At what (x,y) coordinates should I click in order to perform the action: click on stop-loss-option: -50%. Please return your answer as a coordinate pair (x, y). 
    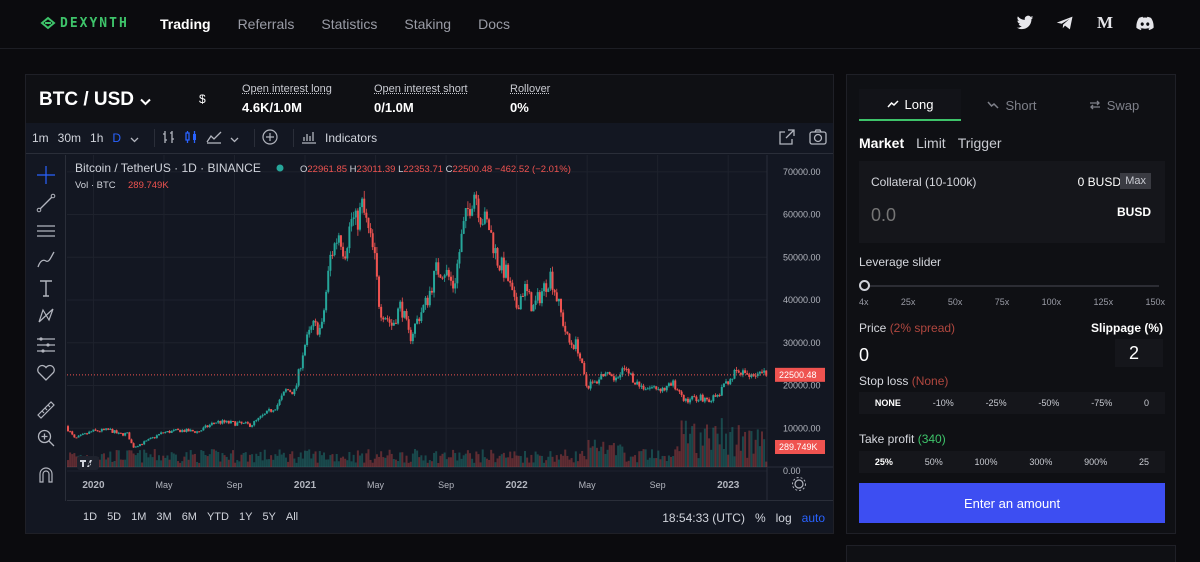
    Looking at the image, I should click on (1049, 403).